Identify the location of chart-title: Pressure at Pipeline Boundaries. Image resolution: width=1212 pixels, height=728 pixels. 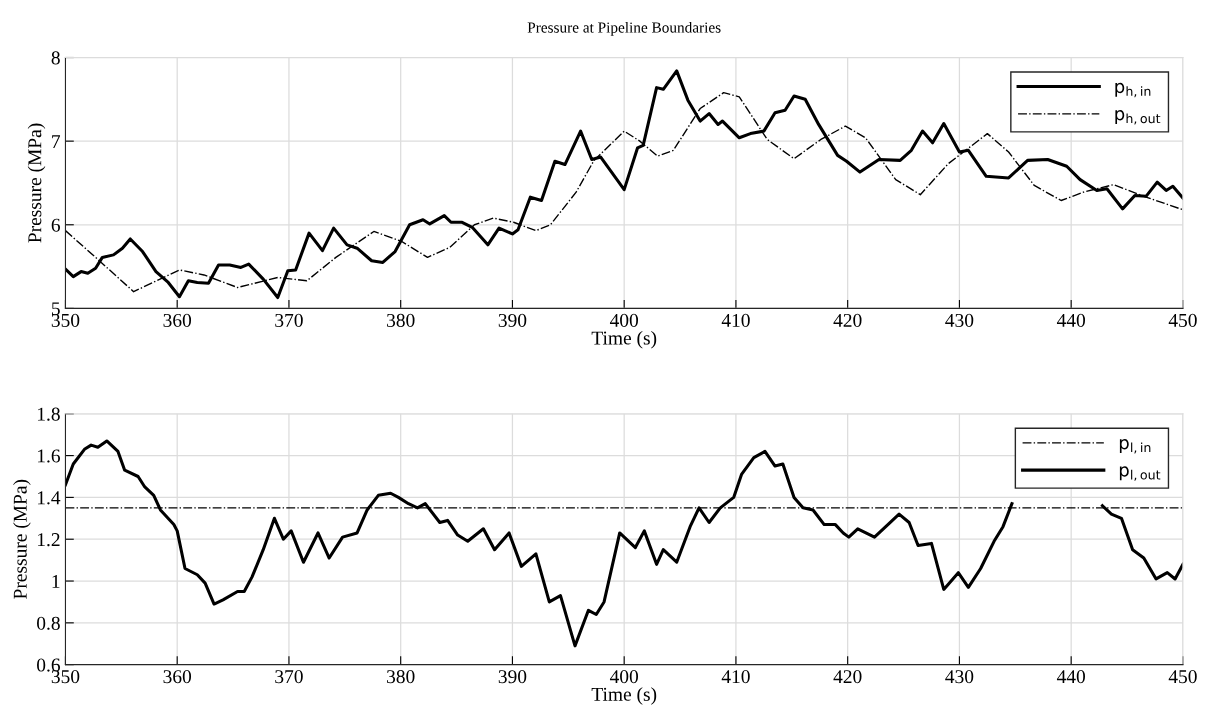
(624, 28).